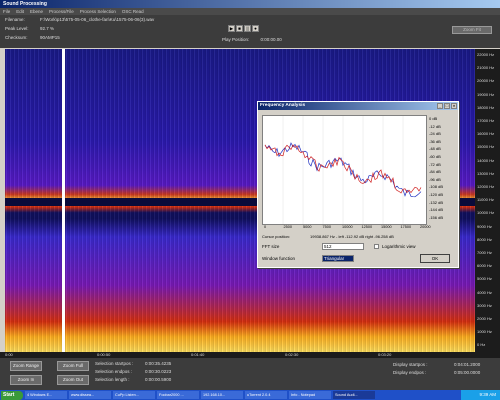 This screenshot has width=500, height=400. I want to click on db-tick: -96 dB, so click(435, 179).